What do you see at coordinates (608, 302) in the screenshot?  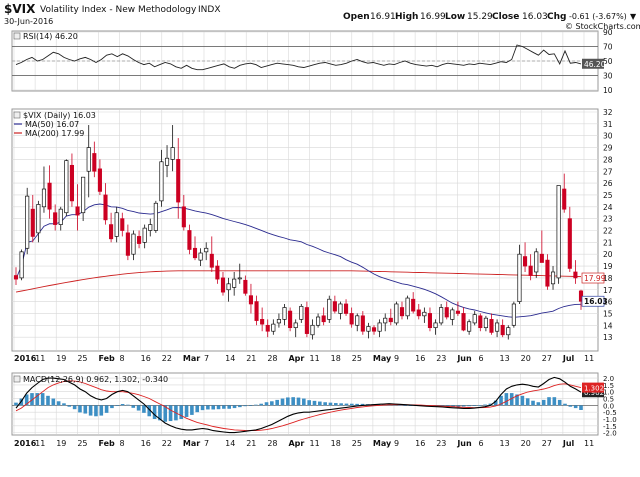 I see `price-tick-label: 16` at bounding box center [608, 302].